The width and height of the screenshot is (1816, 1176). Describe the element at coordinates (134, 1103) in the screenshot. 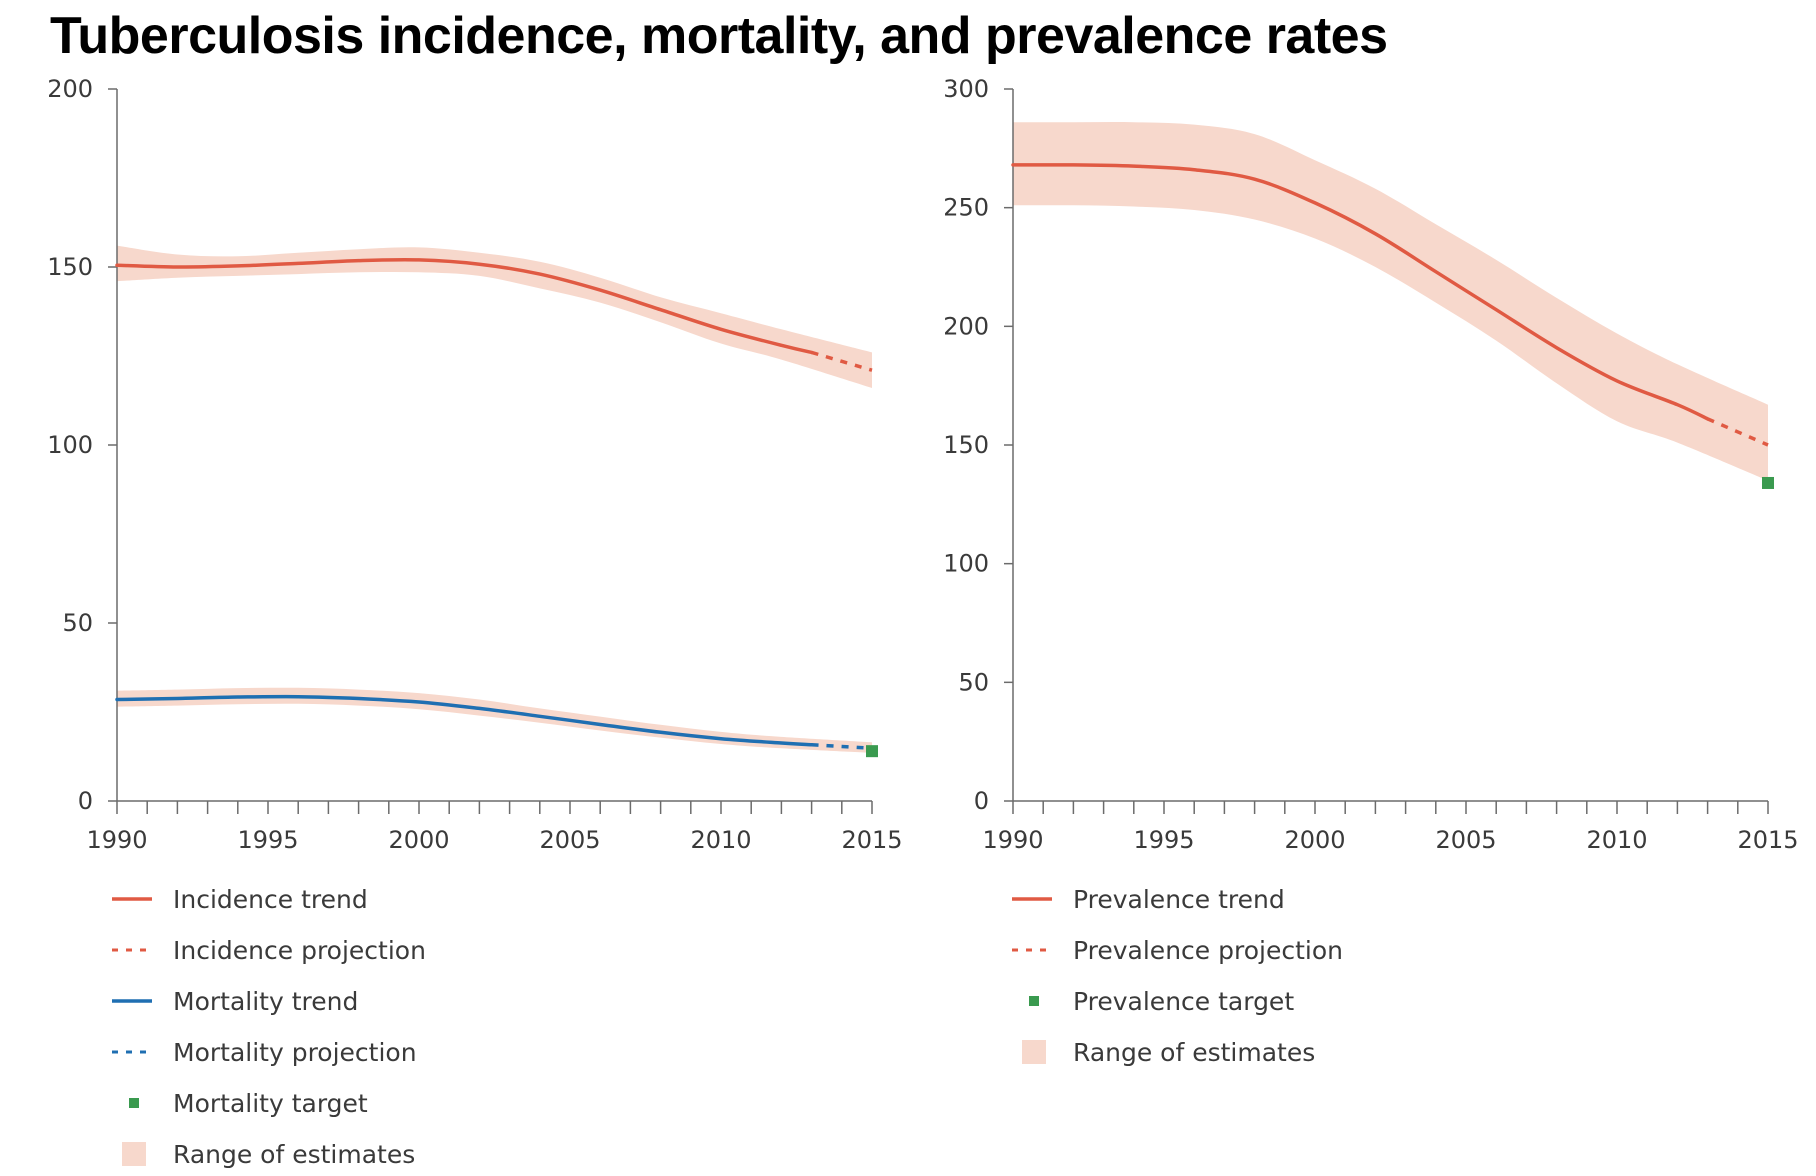

I see `mortality-target-legend-swatch` at that location.